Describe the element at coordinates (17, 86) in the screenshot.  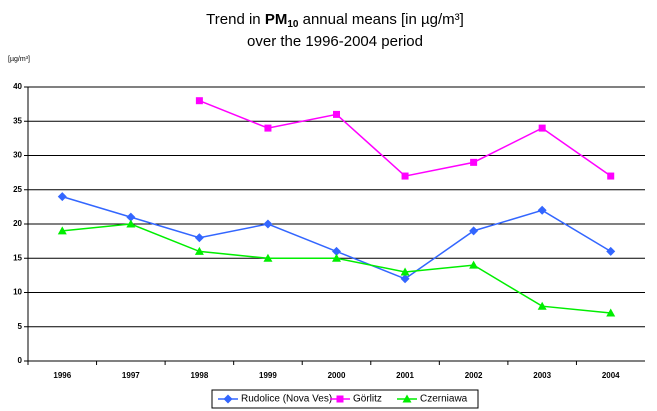
I see `y-tick-label: 40` at that location.